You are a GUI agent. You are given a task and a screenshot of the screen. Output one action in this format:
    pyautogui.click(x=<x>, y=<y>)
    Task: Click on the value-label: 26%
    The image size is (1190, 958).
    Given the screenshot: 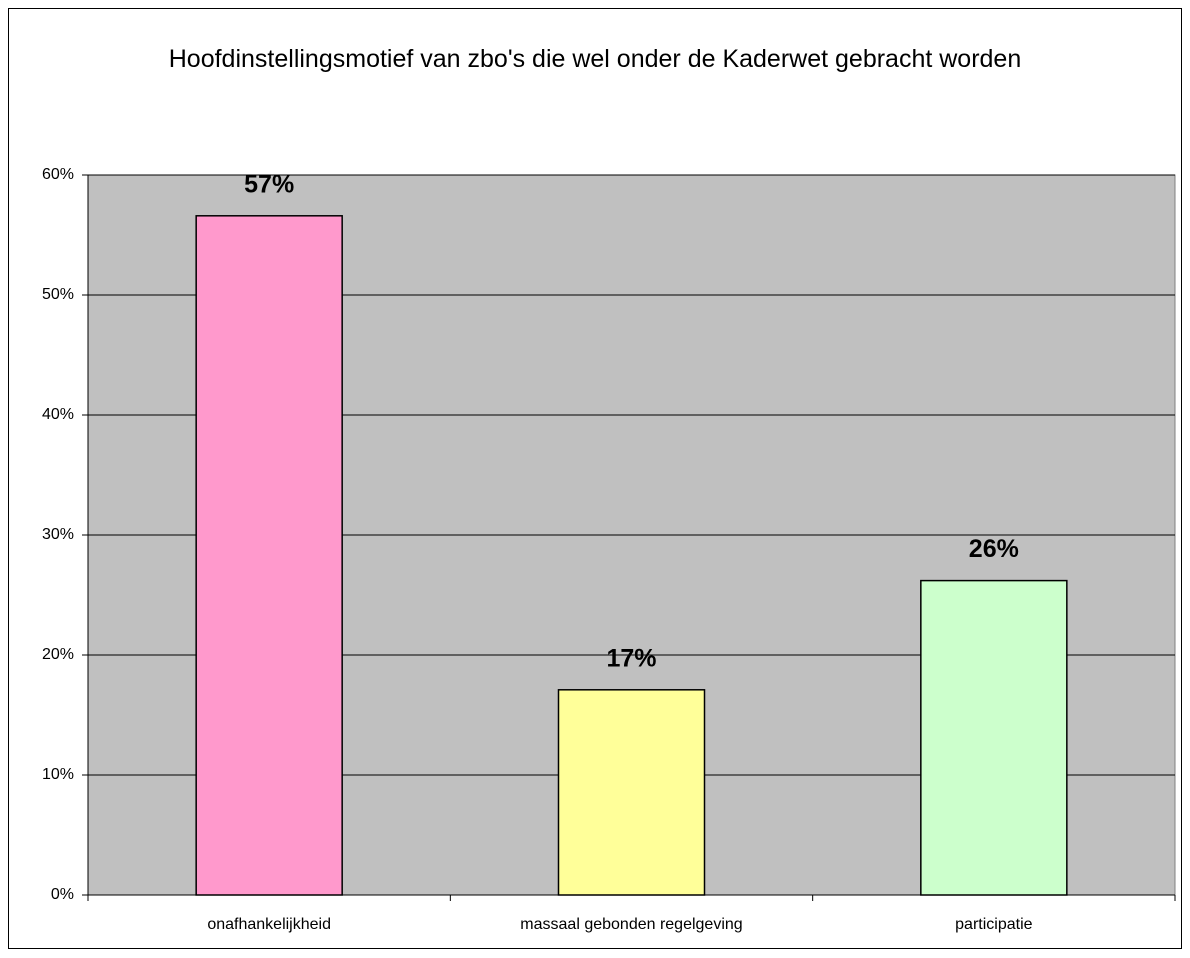 What is the action you would take?
    pyautogui.click(x=994, y=549)
    